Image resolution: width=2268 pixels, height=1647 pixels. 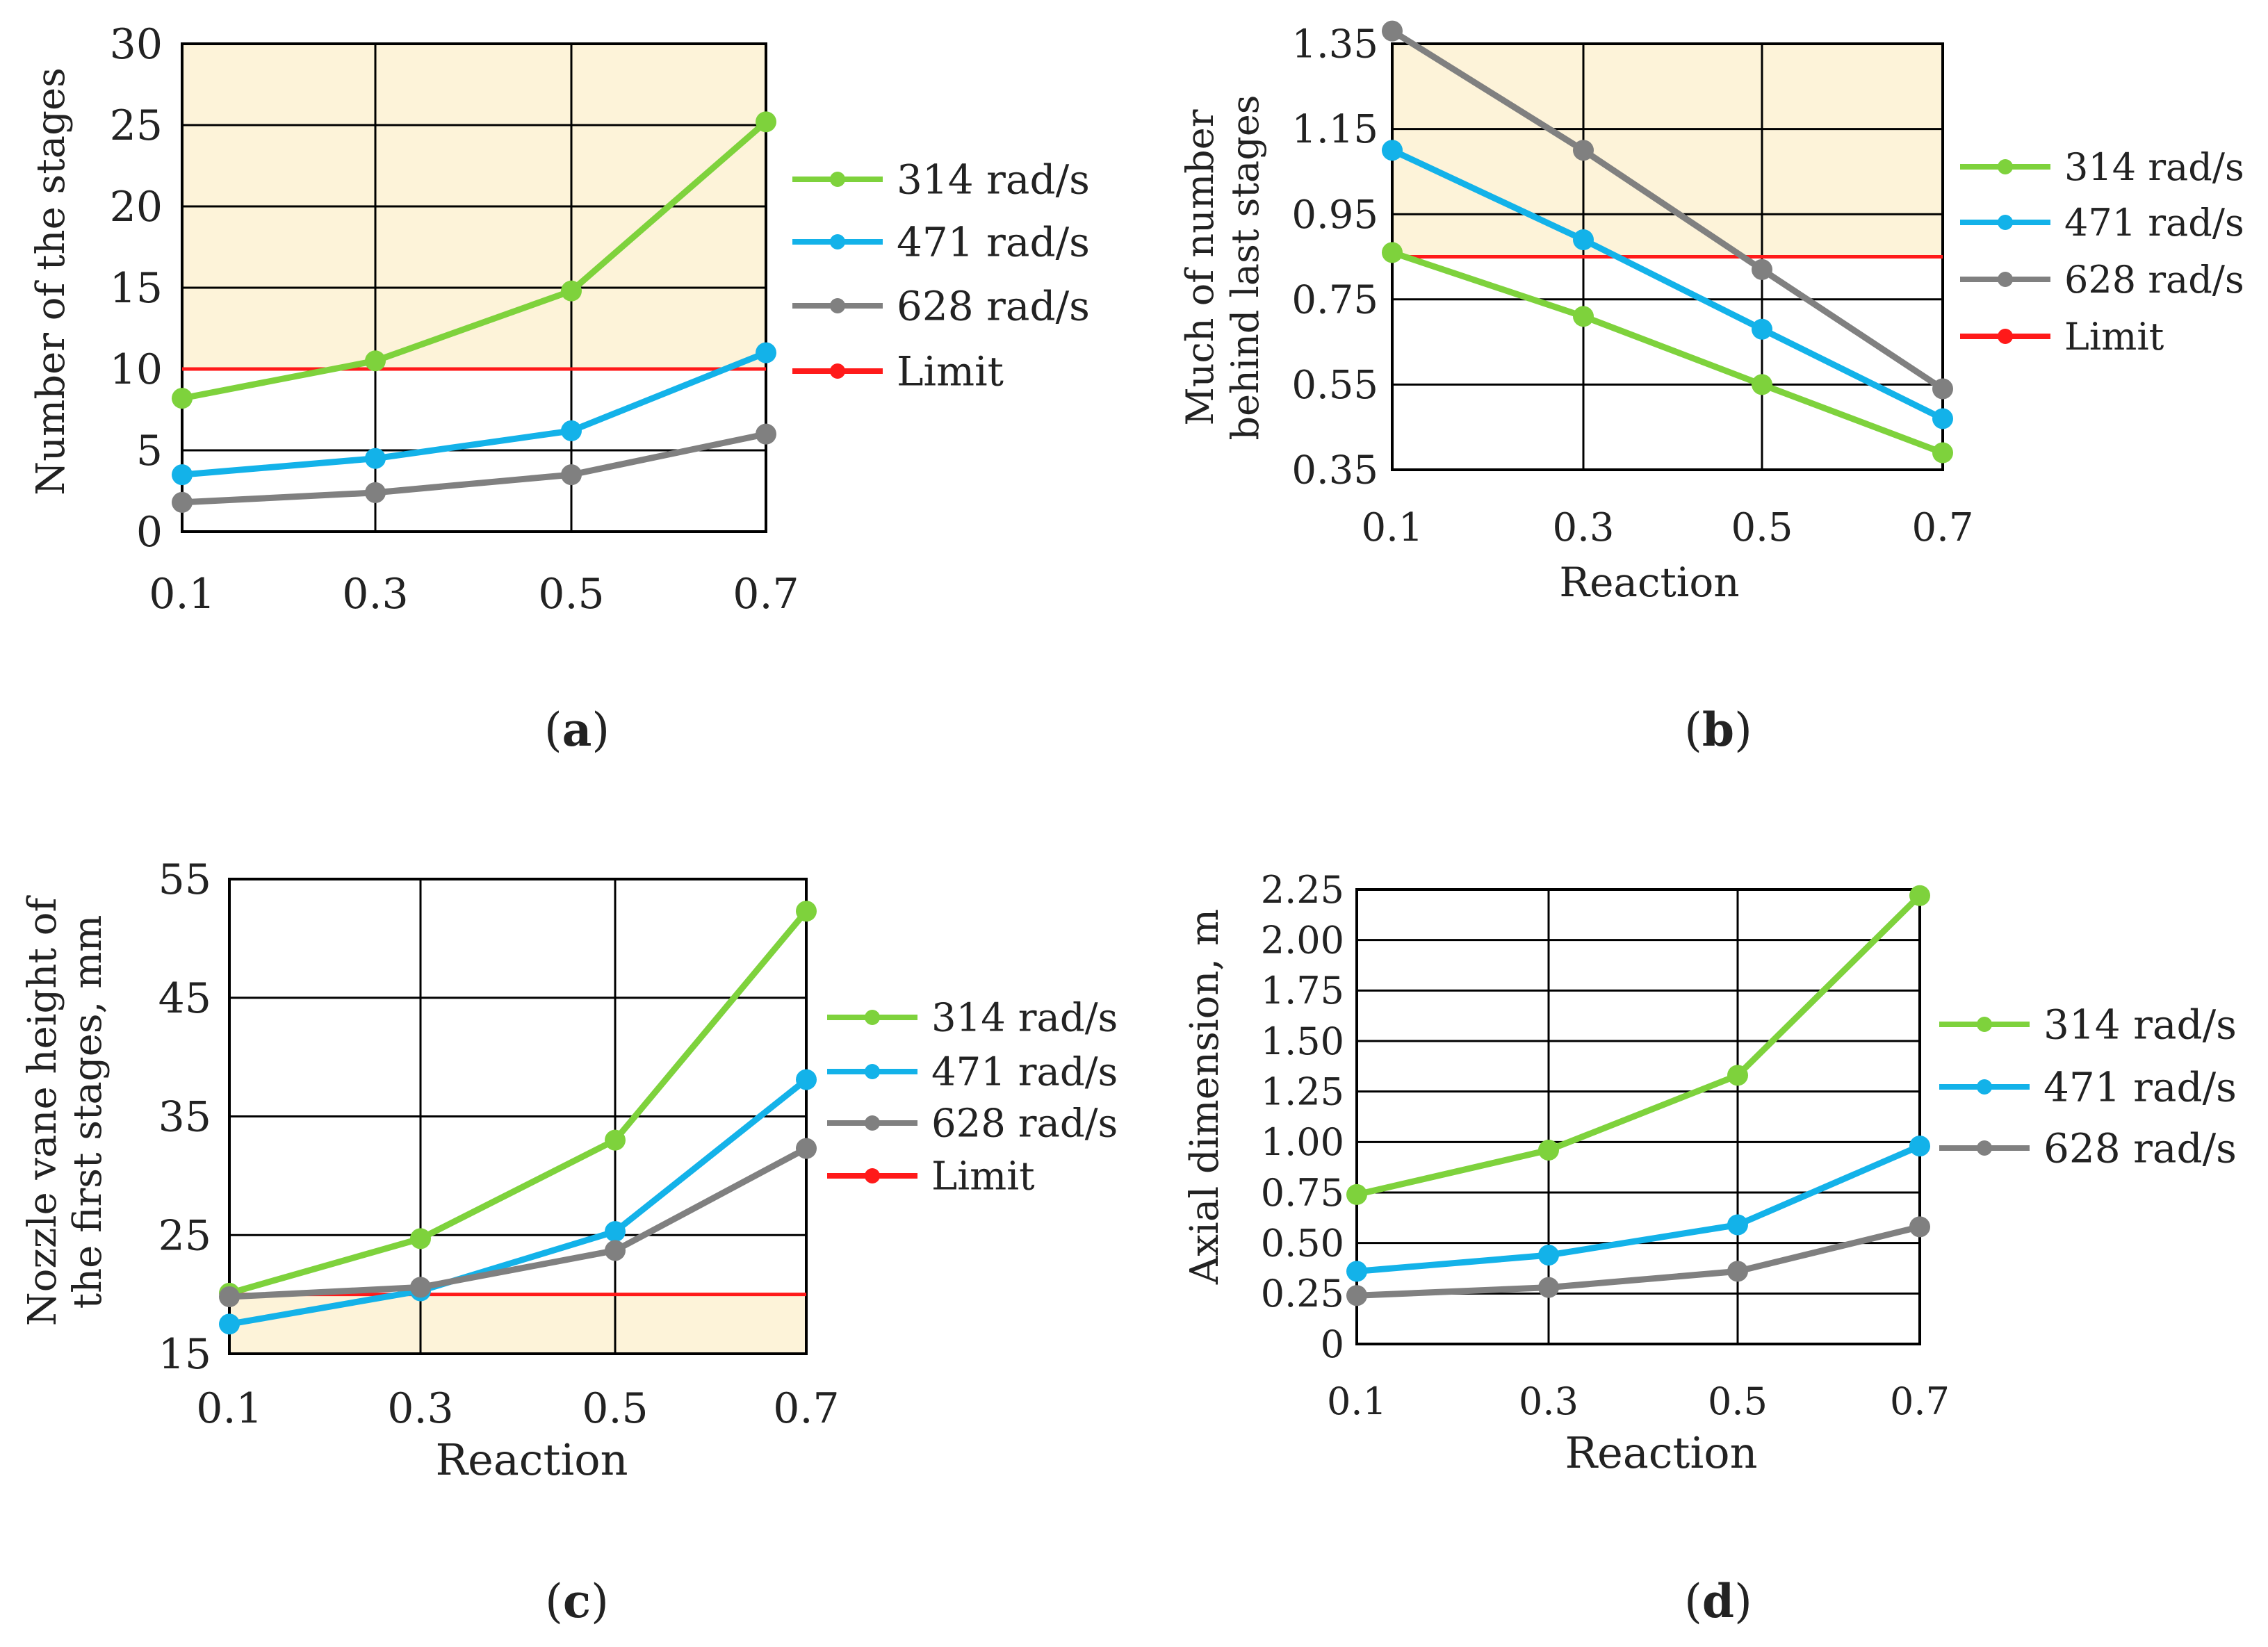 What do you see at coordinates (184, 1117) in the screenshot?
I see `y-tick-label-c: 35` at bounding box center [184, 1117].